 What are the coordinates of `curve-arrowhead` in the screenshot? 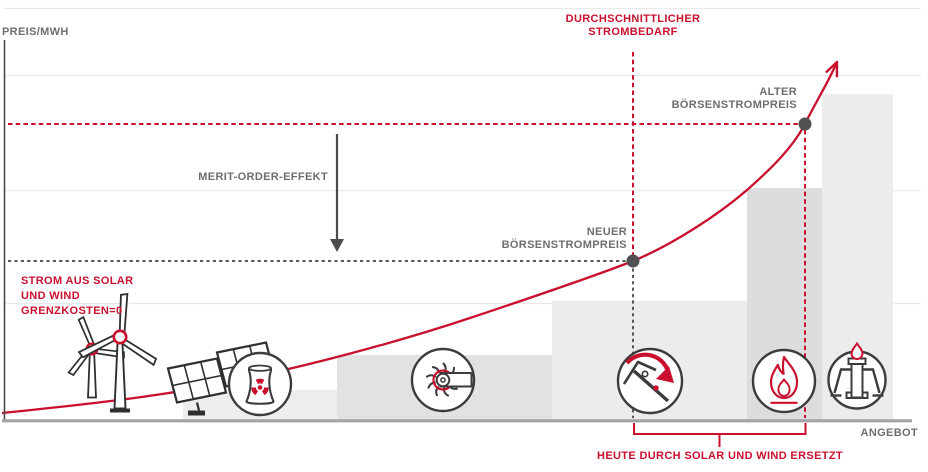 It's located at (832, 69).